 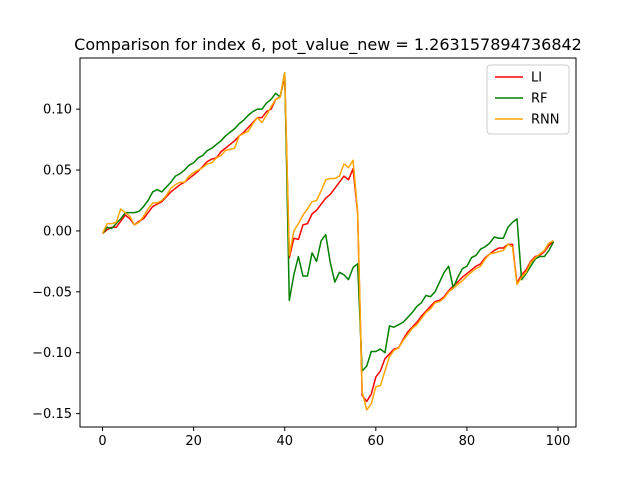 What do you see at coordinates (536, 78) in the screenshot?
I see `legend-label-li: LI` at bounding box center [536, 78].